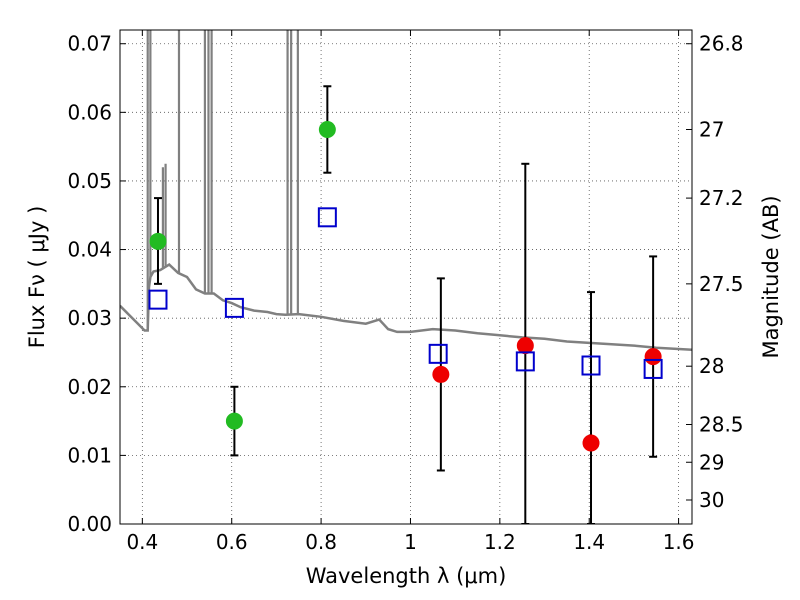 This screenshot has width=800, height=600. What do you see at coordinates (321, 542) in the screenshot?
I see `x-tick-label: 0.8` at bounding box center [321, 542].